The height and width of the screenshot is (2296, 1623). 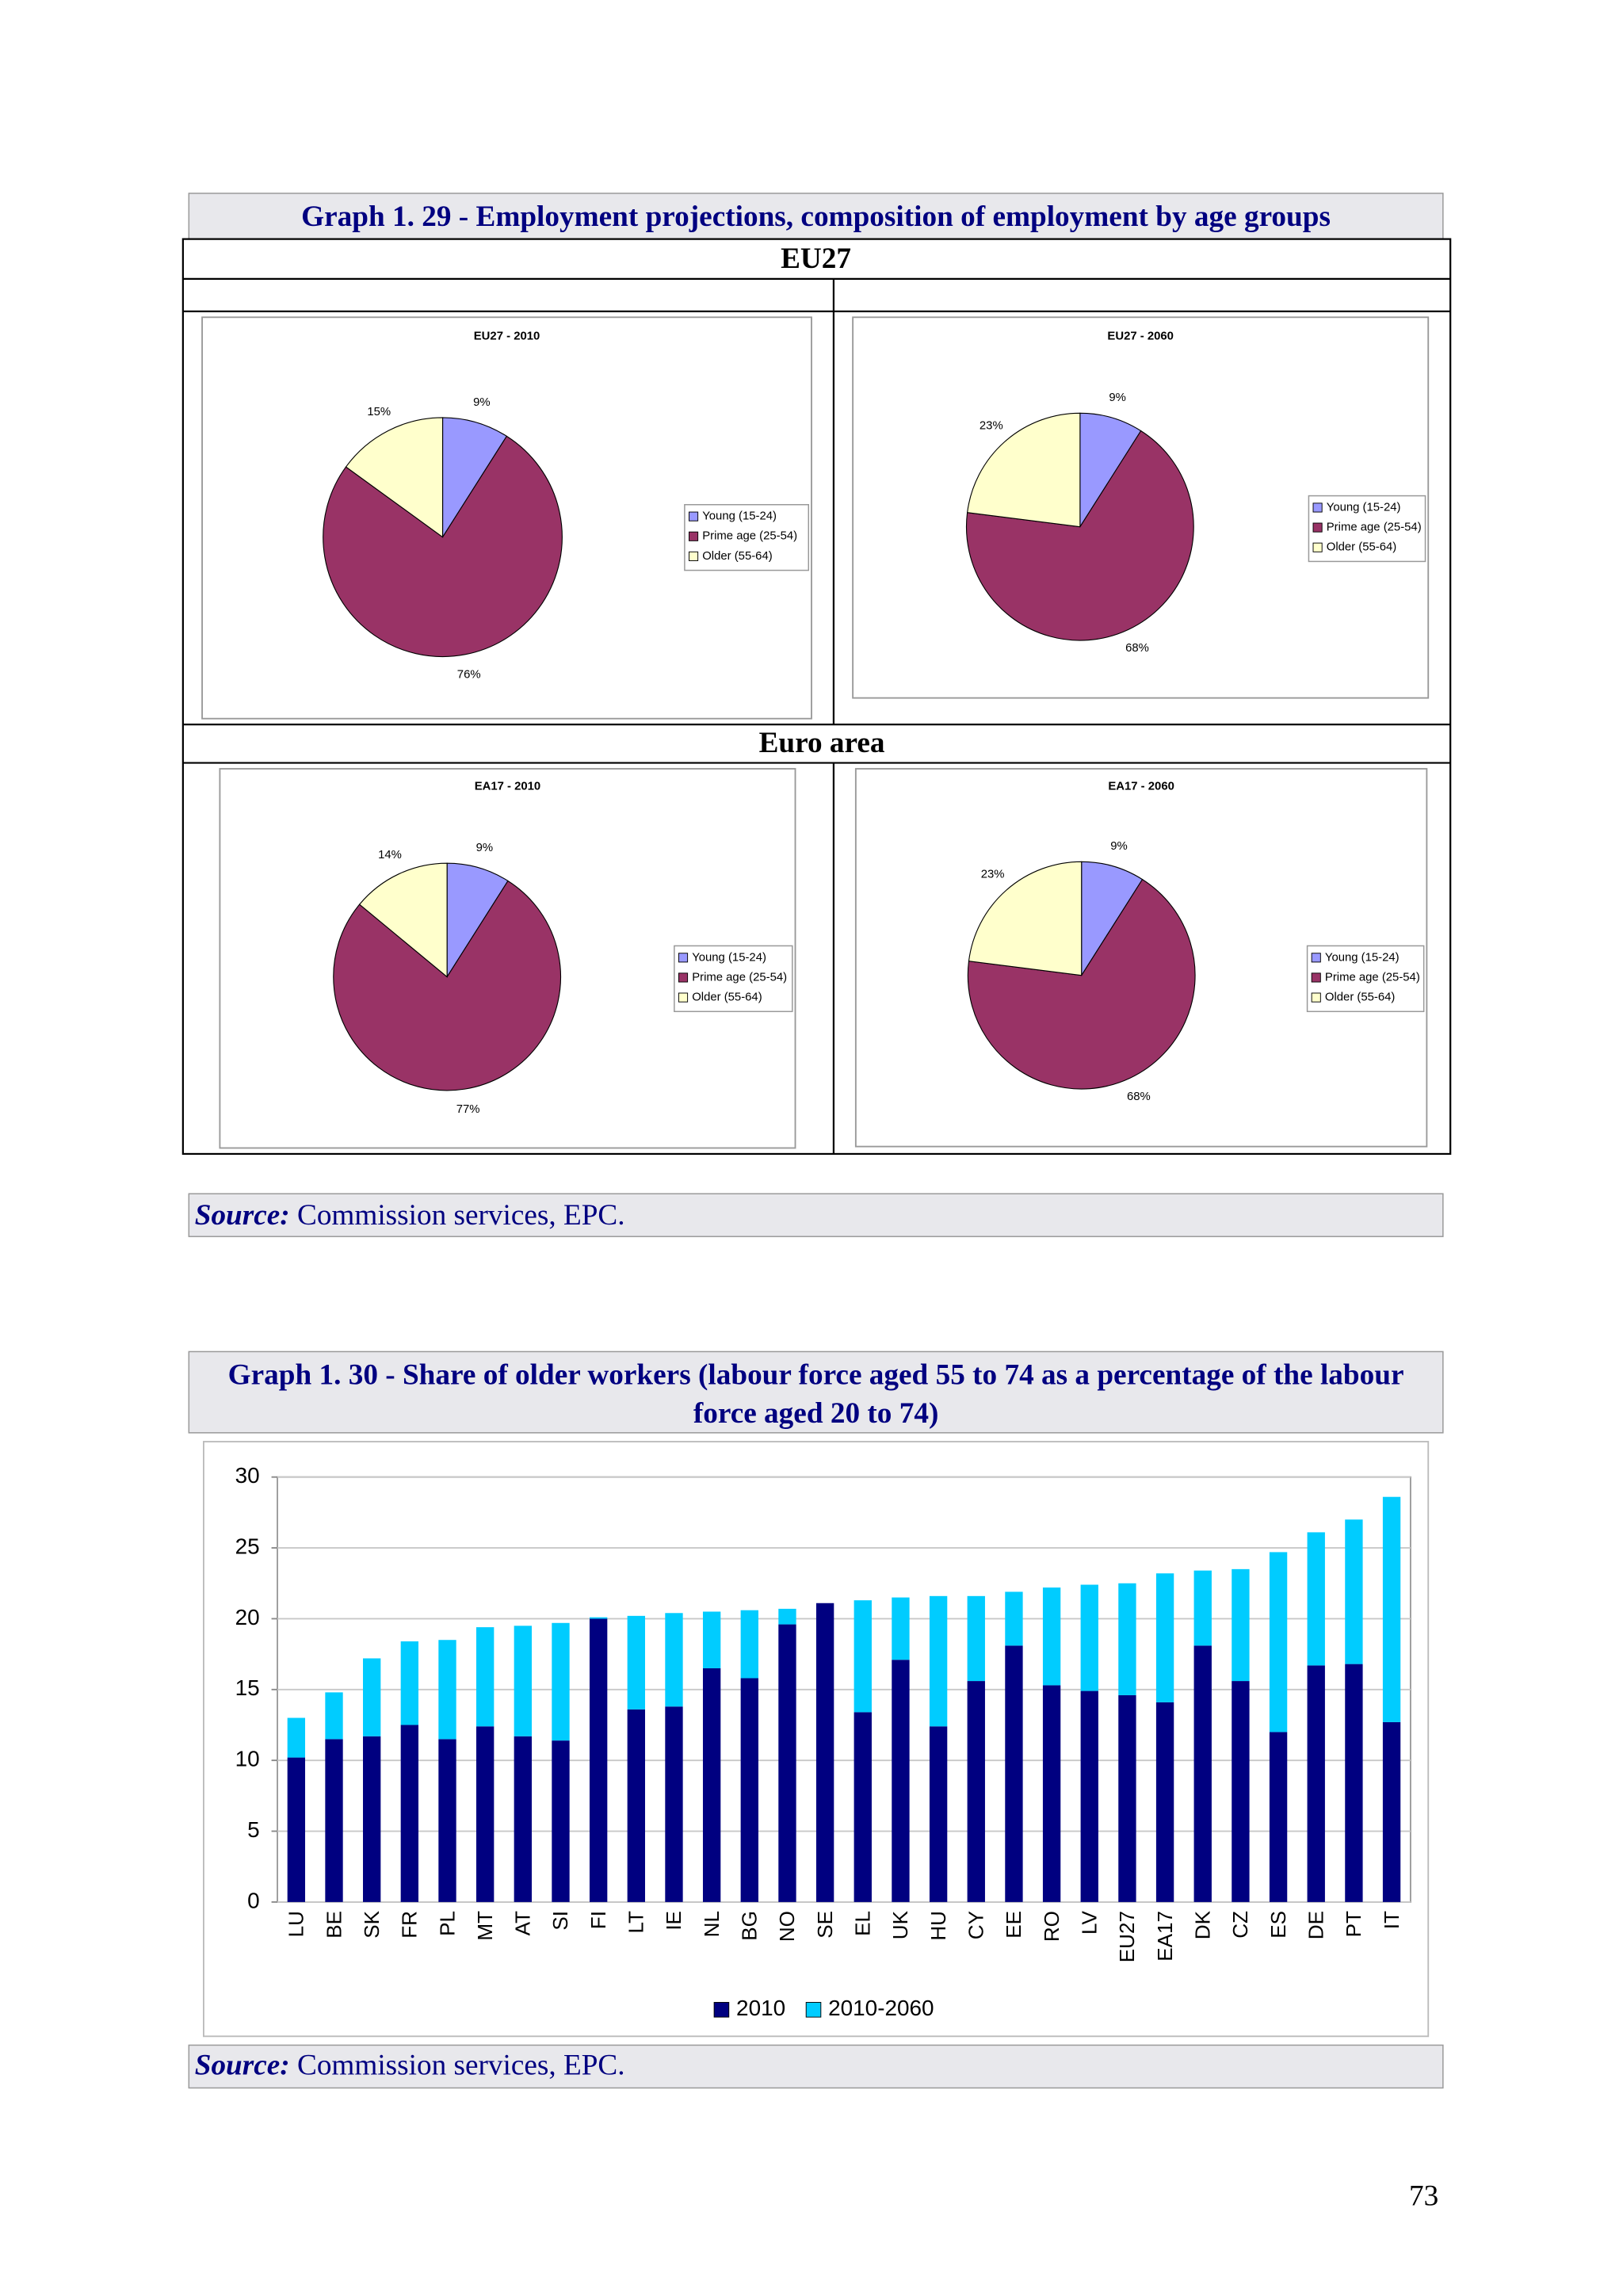 I want to click on x-tick-label: AT, so click(x=523, y=1923).